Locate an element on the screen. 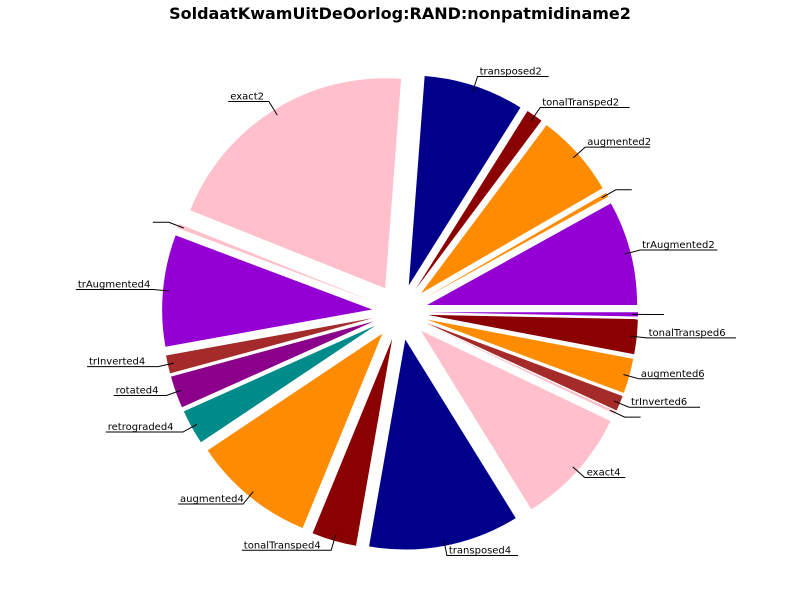 The width and height of the screenshot is (800, 600). slice-label-transposed-4: transposed4 is located at coordinates (480, 551).